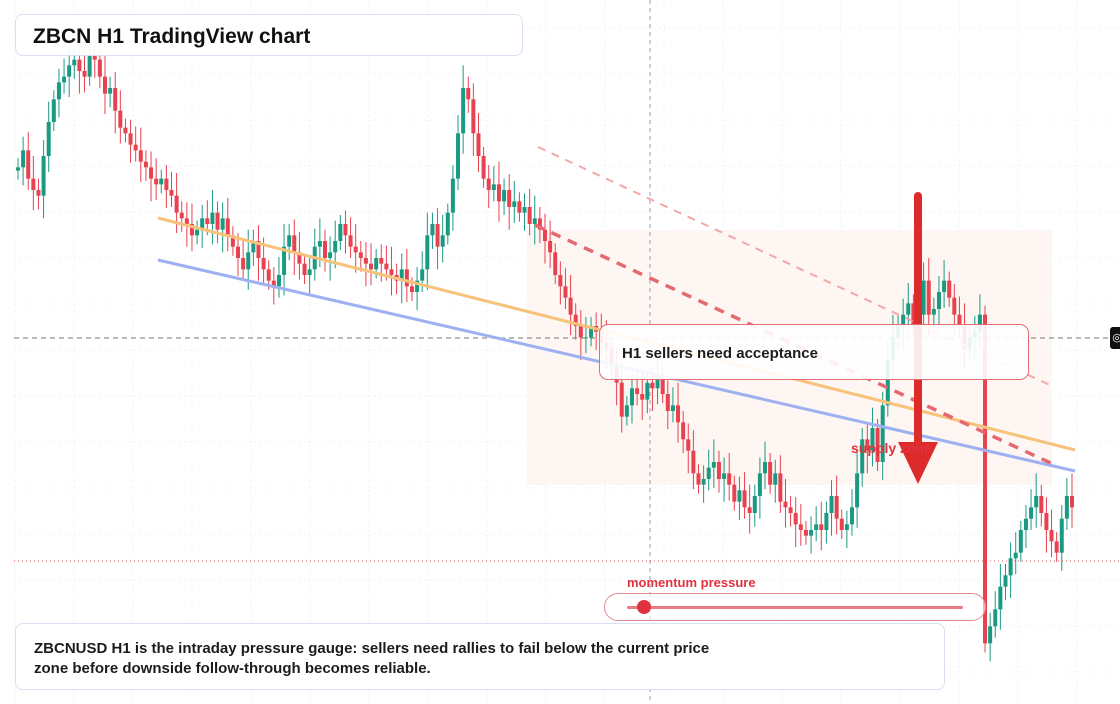 This screenshot has height=704, width=1120. I want to click on momentum-track-line, so click(795, 607).